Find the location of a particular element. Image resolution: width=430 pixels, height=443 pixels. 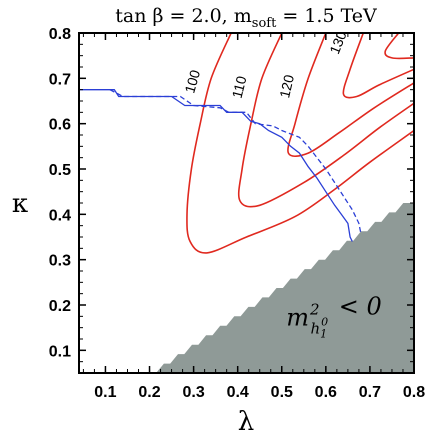

contour-label-120: 120 is located at coordinates (286, 86).